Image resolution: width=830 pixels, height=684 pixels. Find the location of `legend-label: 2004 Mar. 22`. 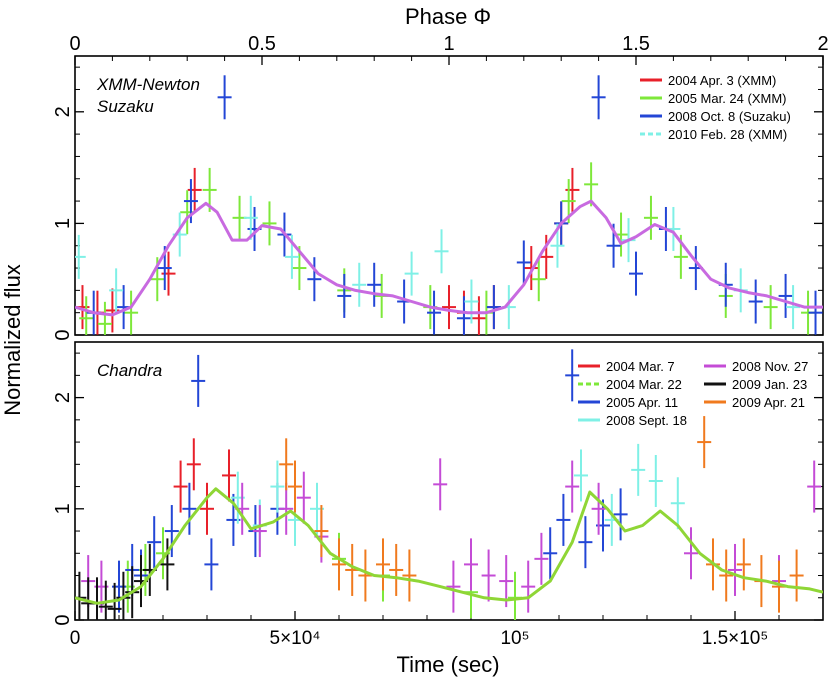

legend-label: 2004 Mar. 22 is located at coordinates (644, 384).